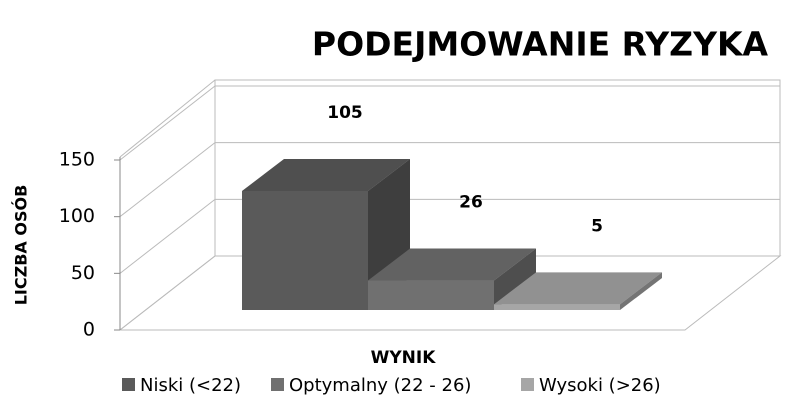 This screenshot has width=805, height=401. I want to click on data-label: 26, so click(471, 203).